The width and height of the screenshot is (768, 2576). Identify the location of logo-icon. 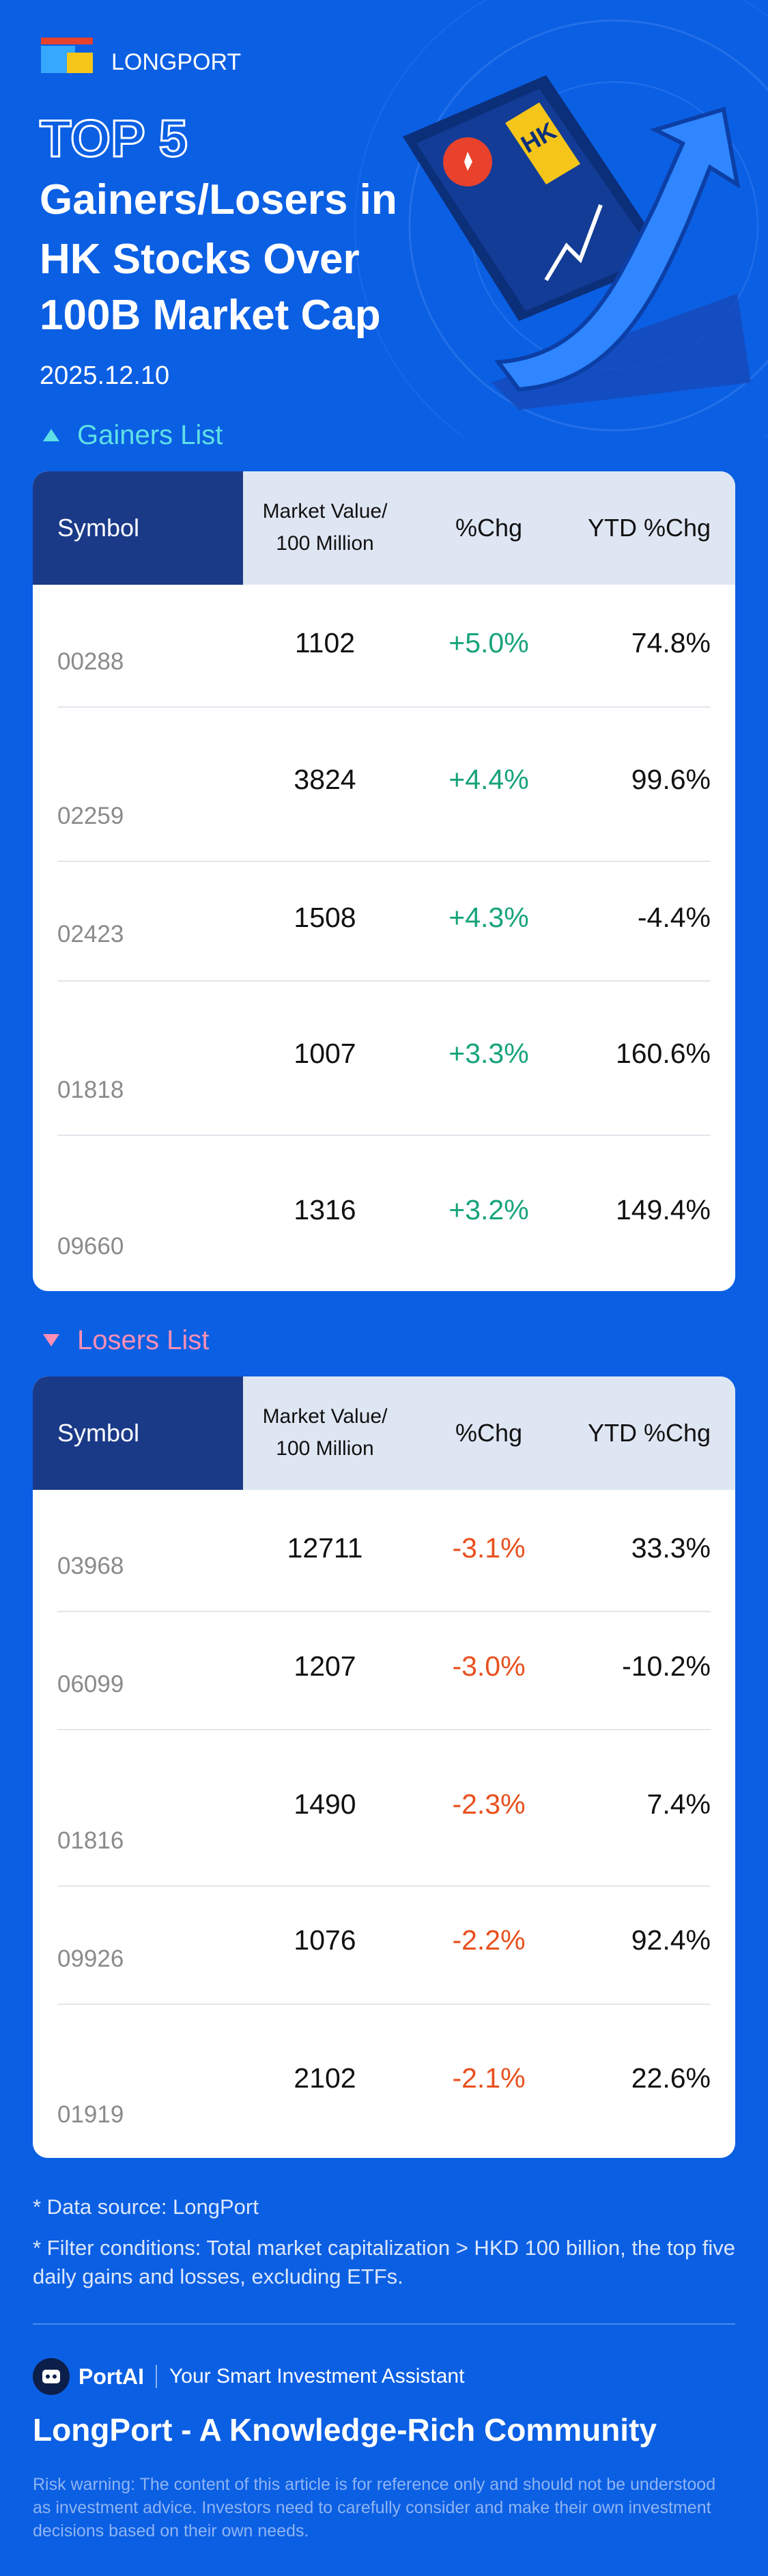
(67, 56).